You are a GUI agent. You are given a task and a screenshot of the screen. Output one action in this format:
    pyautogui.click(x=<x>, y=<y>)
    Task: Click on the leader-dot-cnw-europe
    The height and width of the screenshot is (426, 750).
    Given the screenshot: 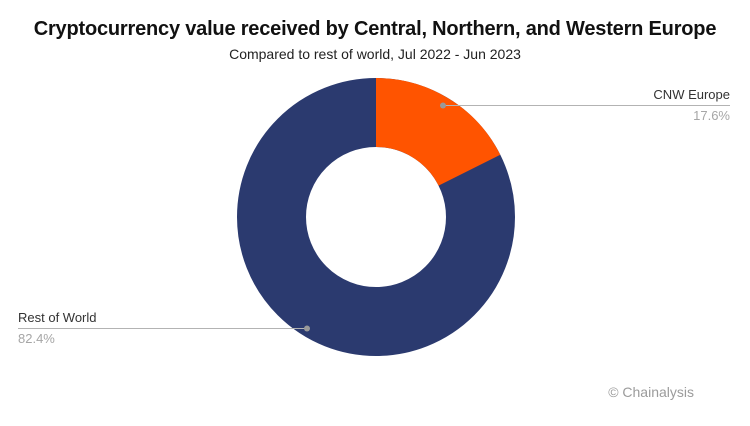 What is the action you would take?
    pyautogui.click(x=443, y=105)
    